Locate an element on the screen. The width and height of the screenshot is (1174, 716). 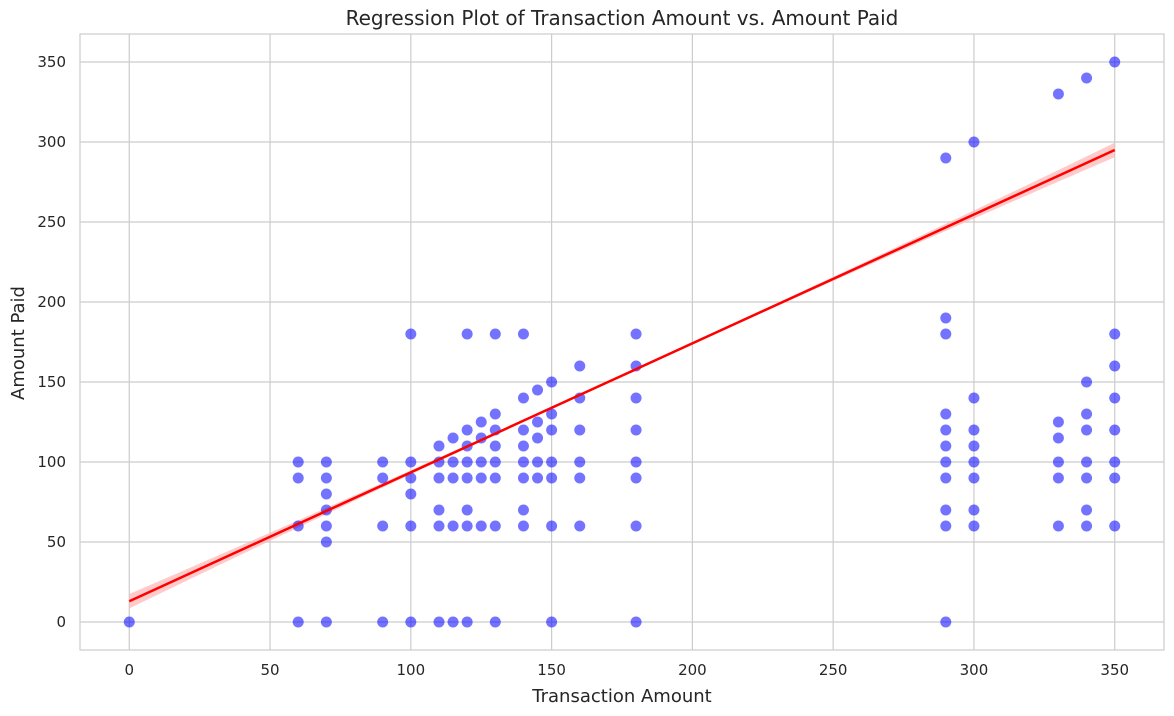
y-tick-label: 150 is located at coordinates (51, 382).